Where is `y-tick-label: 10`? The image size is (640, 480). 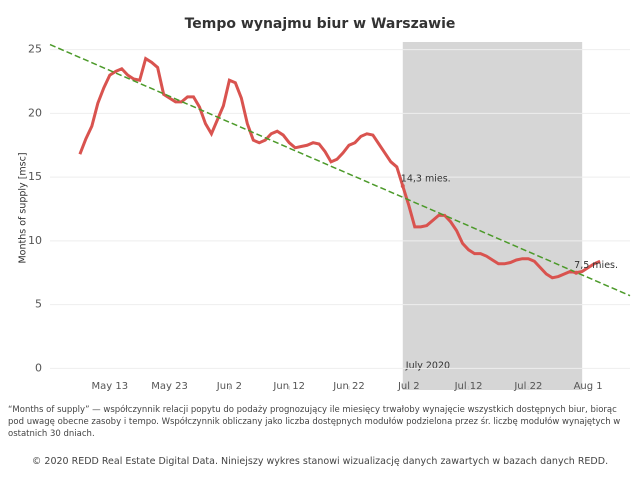
y-tick-label: 10 is located at coordinates (35, 240).